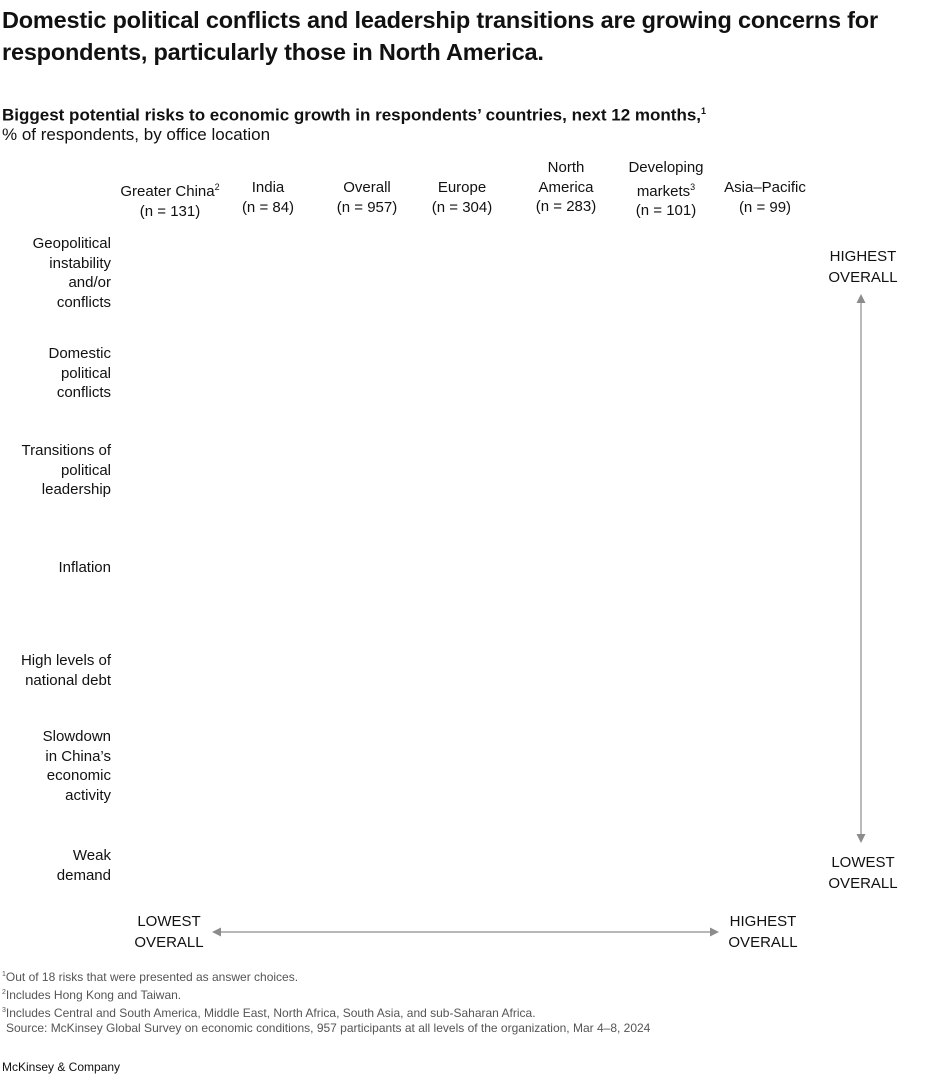  Describe the element at coordinates (367, 187) in the screenshot. I see `column-name: Overall` at that location.